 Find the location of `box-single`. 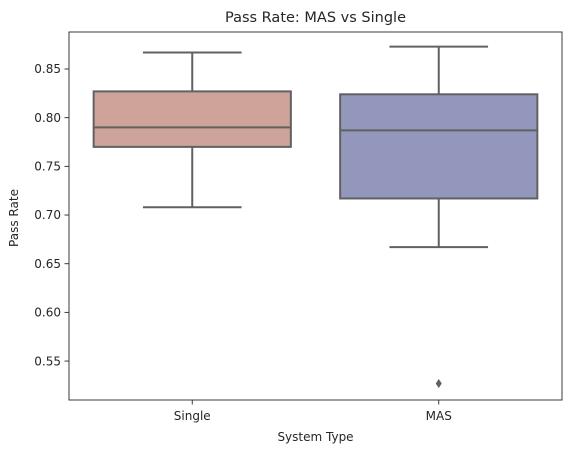

box-single is located at coordinates (192, 130).